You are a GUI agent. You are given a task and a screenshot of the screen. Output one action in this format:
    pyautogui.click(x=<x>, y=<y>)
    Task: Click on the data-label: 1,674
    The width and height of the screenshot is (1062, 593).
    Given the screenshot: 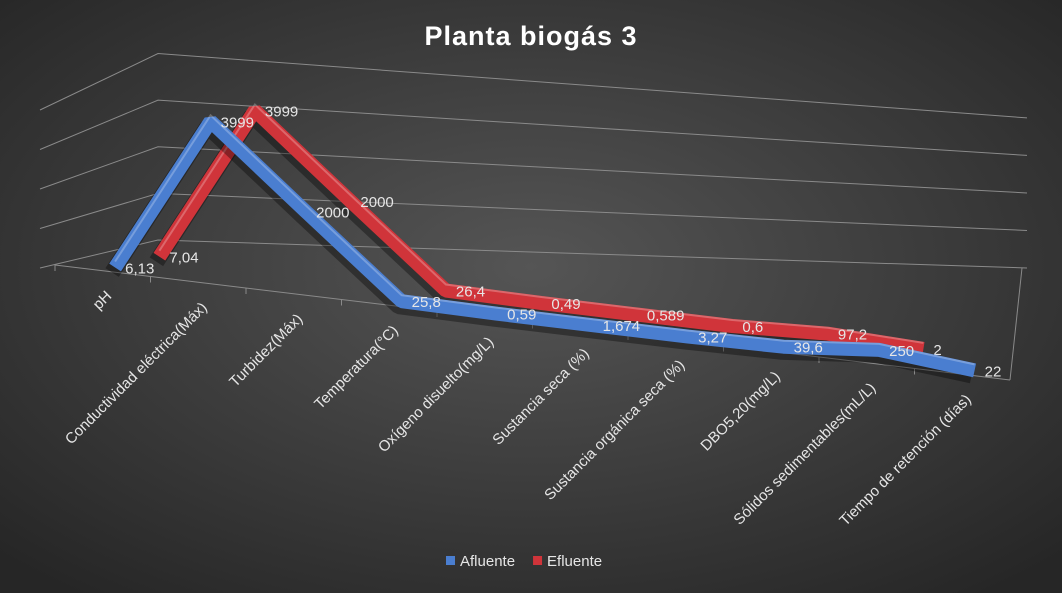 What is the action you would take?
    pyautogui.click(x=622, y=326)
    